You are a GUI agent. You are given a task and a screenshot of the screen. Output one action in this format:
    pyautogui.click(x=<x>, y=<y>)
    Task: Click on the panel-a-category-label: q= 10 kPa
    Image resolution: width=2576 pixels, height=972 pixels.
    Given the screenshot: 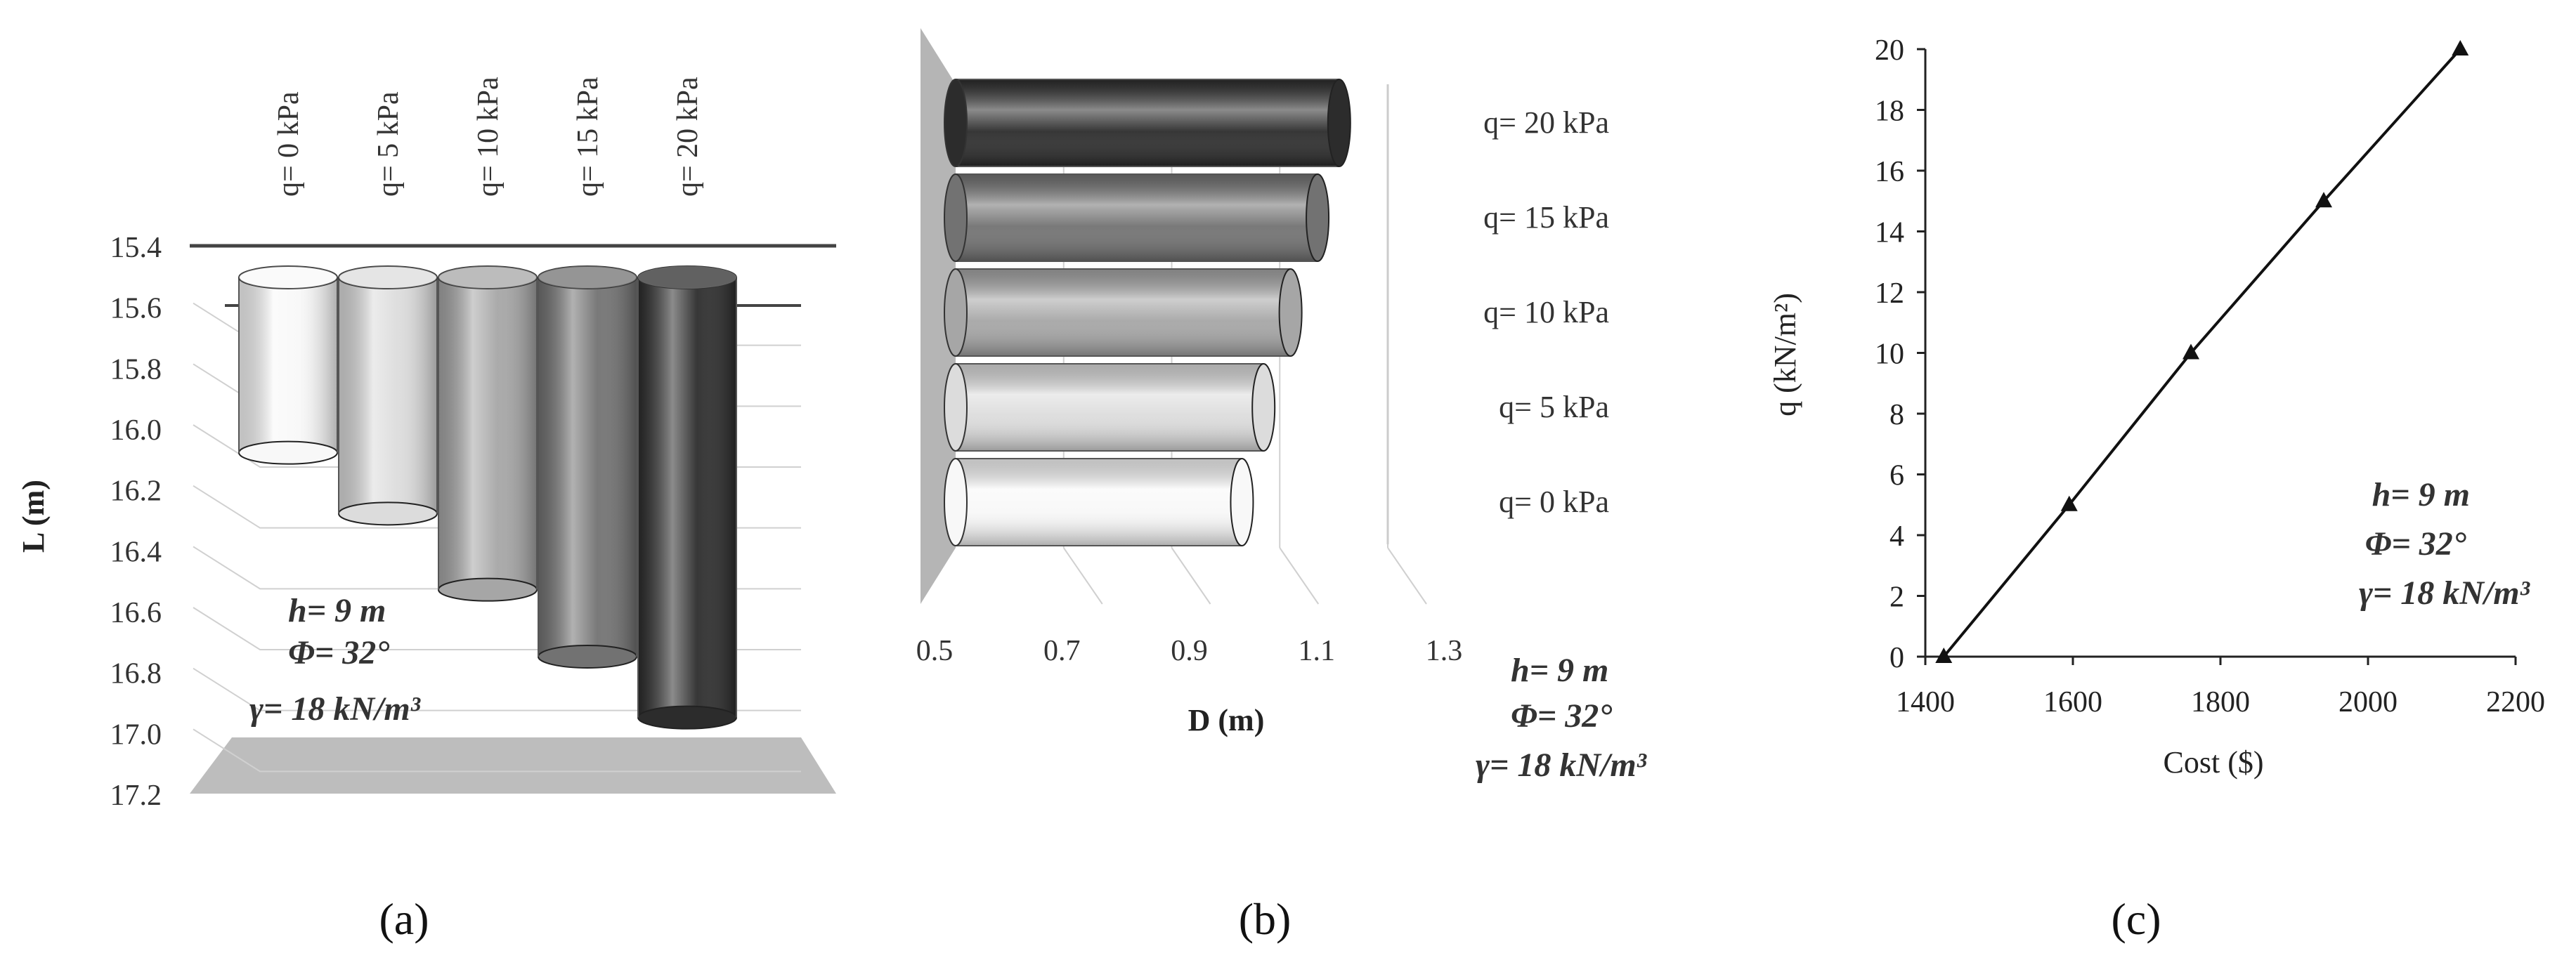 What is the action you would take?
    pyautogui.click(x=488, y=137)
    